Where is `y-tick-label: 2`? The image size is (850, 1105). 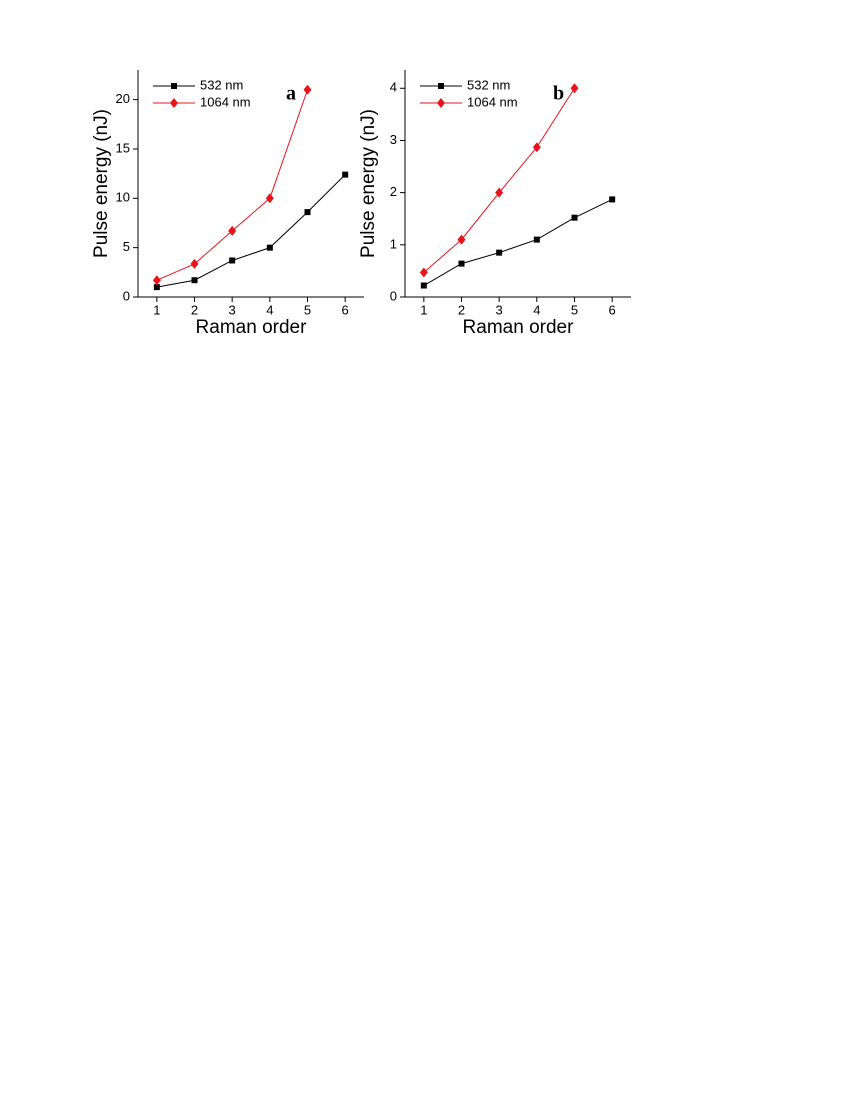 y-tick-label: 2 is located at coordinates (393, 191).